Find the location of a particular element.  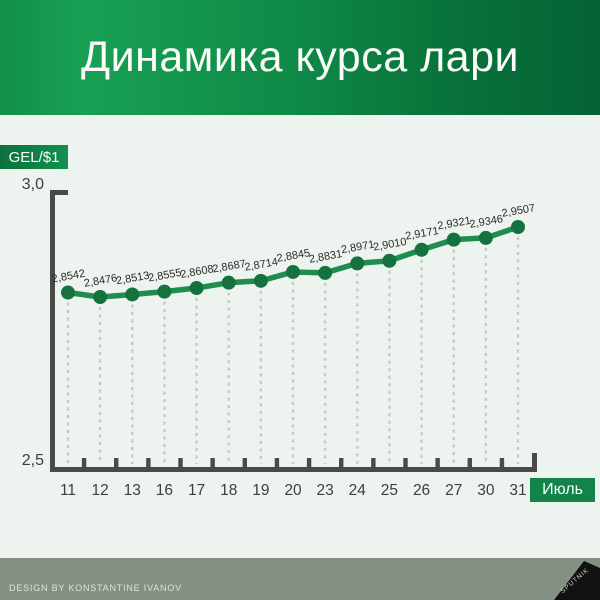

axis-unit-label: GEL/$1 is located at coordinates (34, 157).